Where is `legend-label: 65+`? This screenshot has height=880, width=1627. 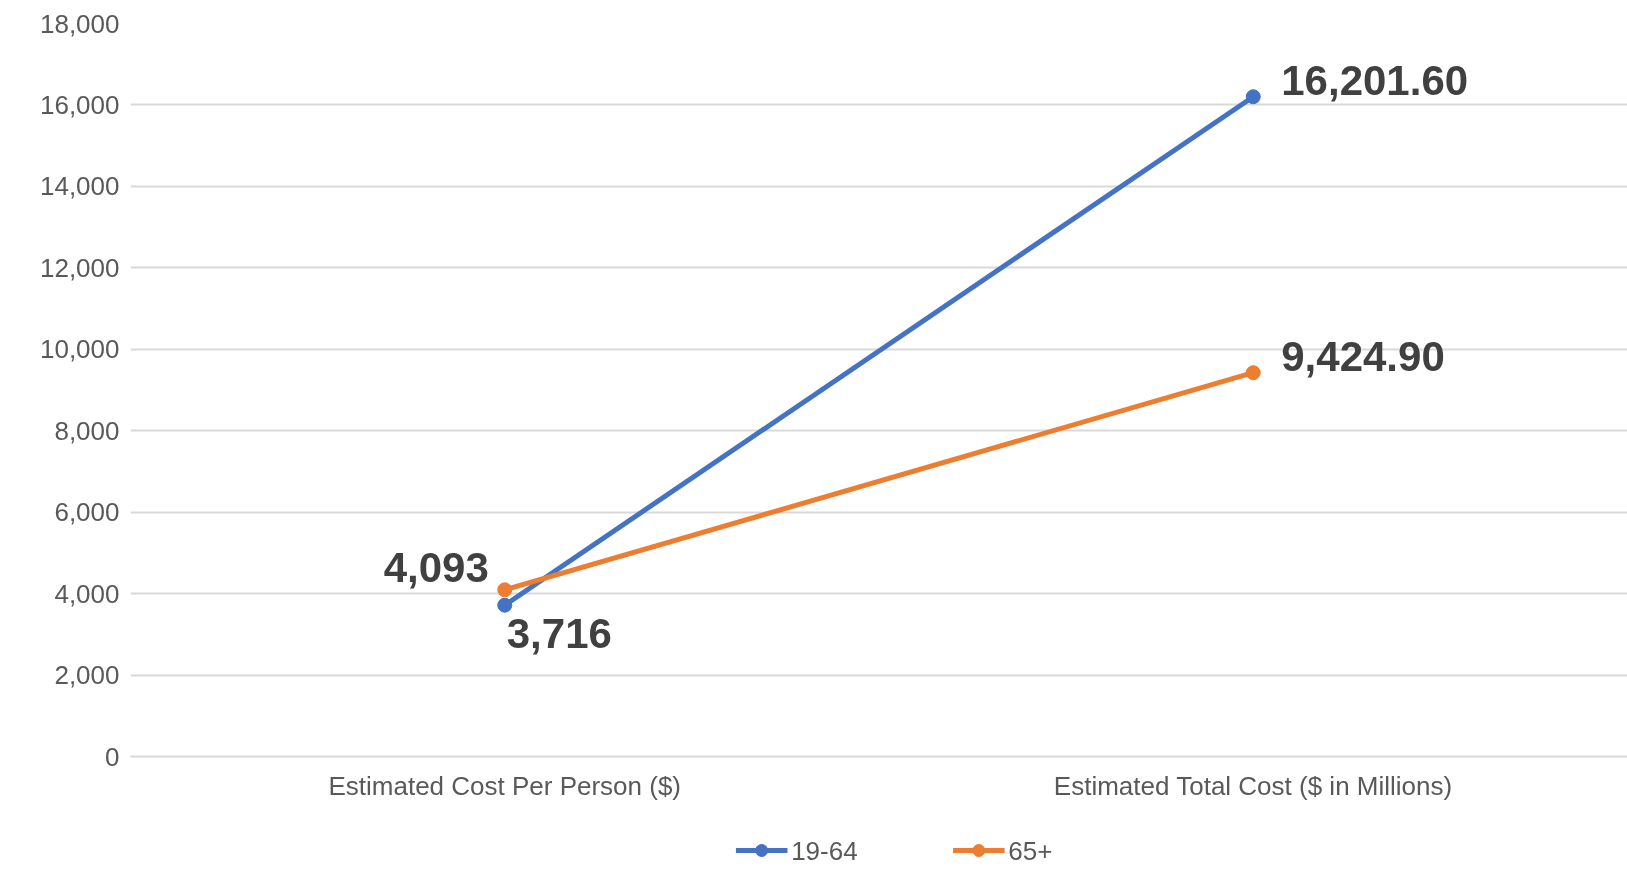
legend-label: 65+ is located at coordinates (1030, 850).